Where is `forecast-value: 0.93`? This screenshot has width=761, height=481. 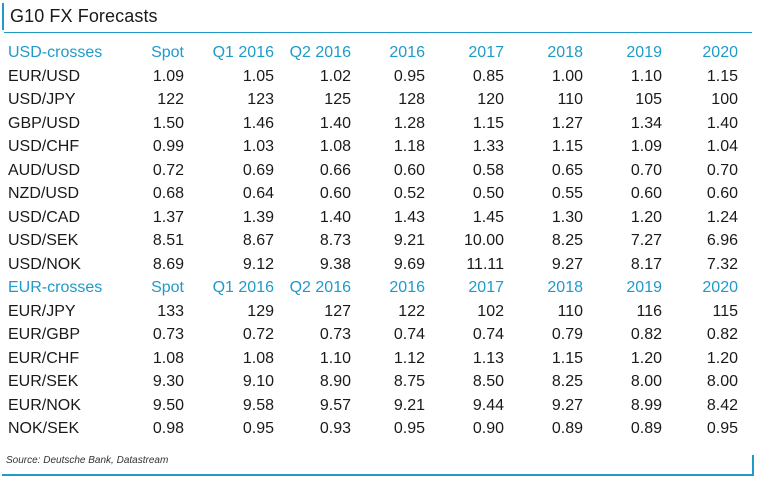 forecast-value: 0.93 is located at coordinates (335, 428).